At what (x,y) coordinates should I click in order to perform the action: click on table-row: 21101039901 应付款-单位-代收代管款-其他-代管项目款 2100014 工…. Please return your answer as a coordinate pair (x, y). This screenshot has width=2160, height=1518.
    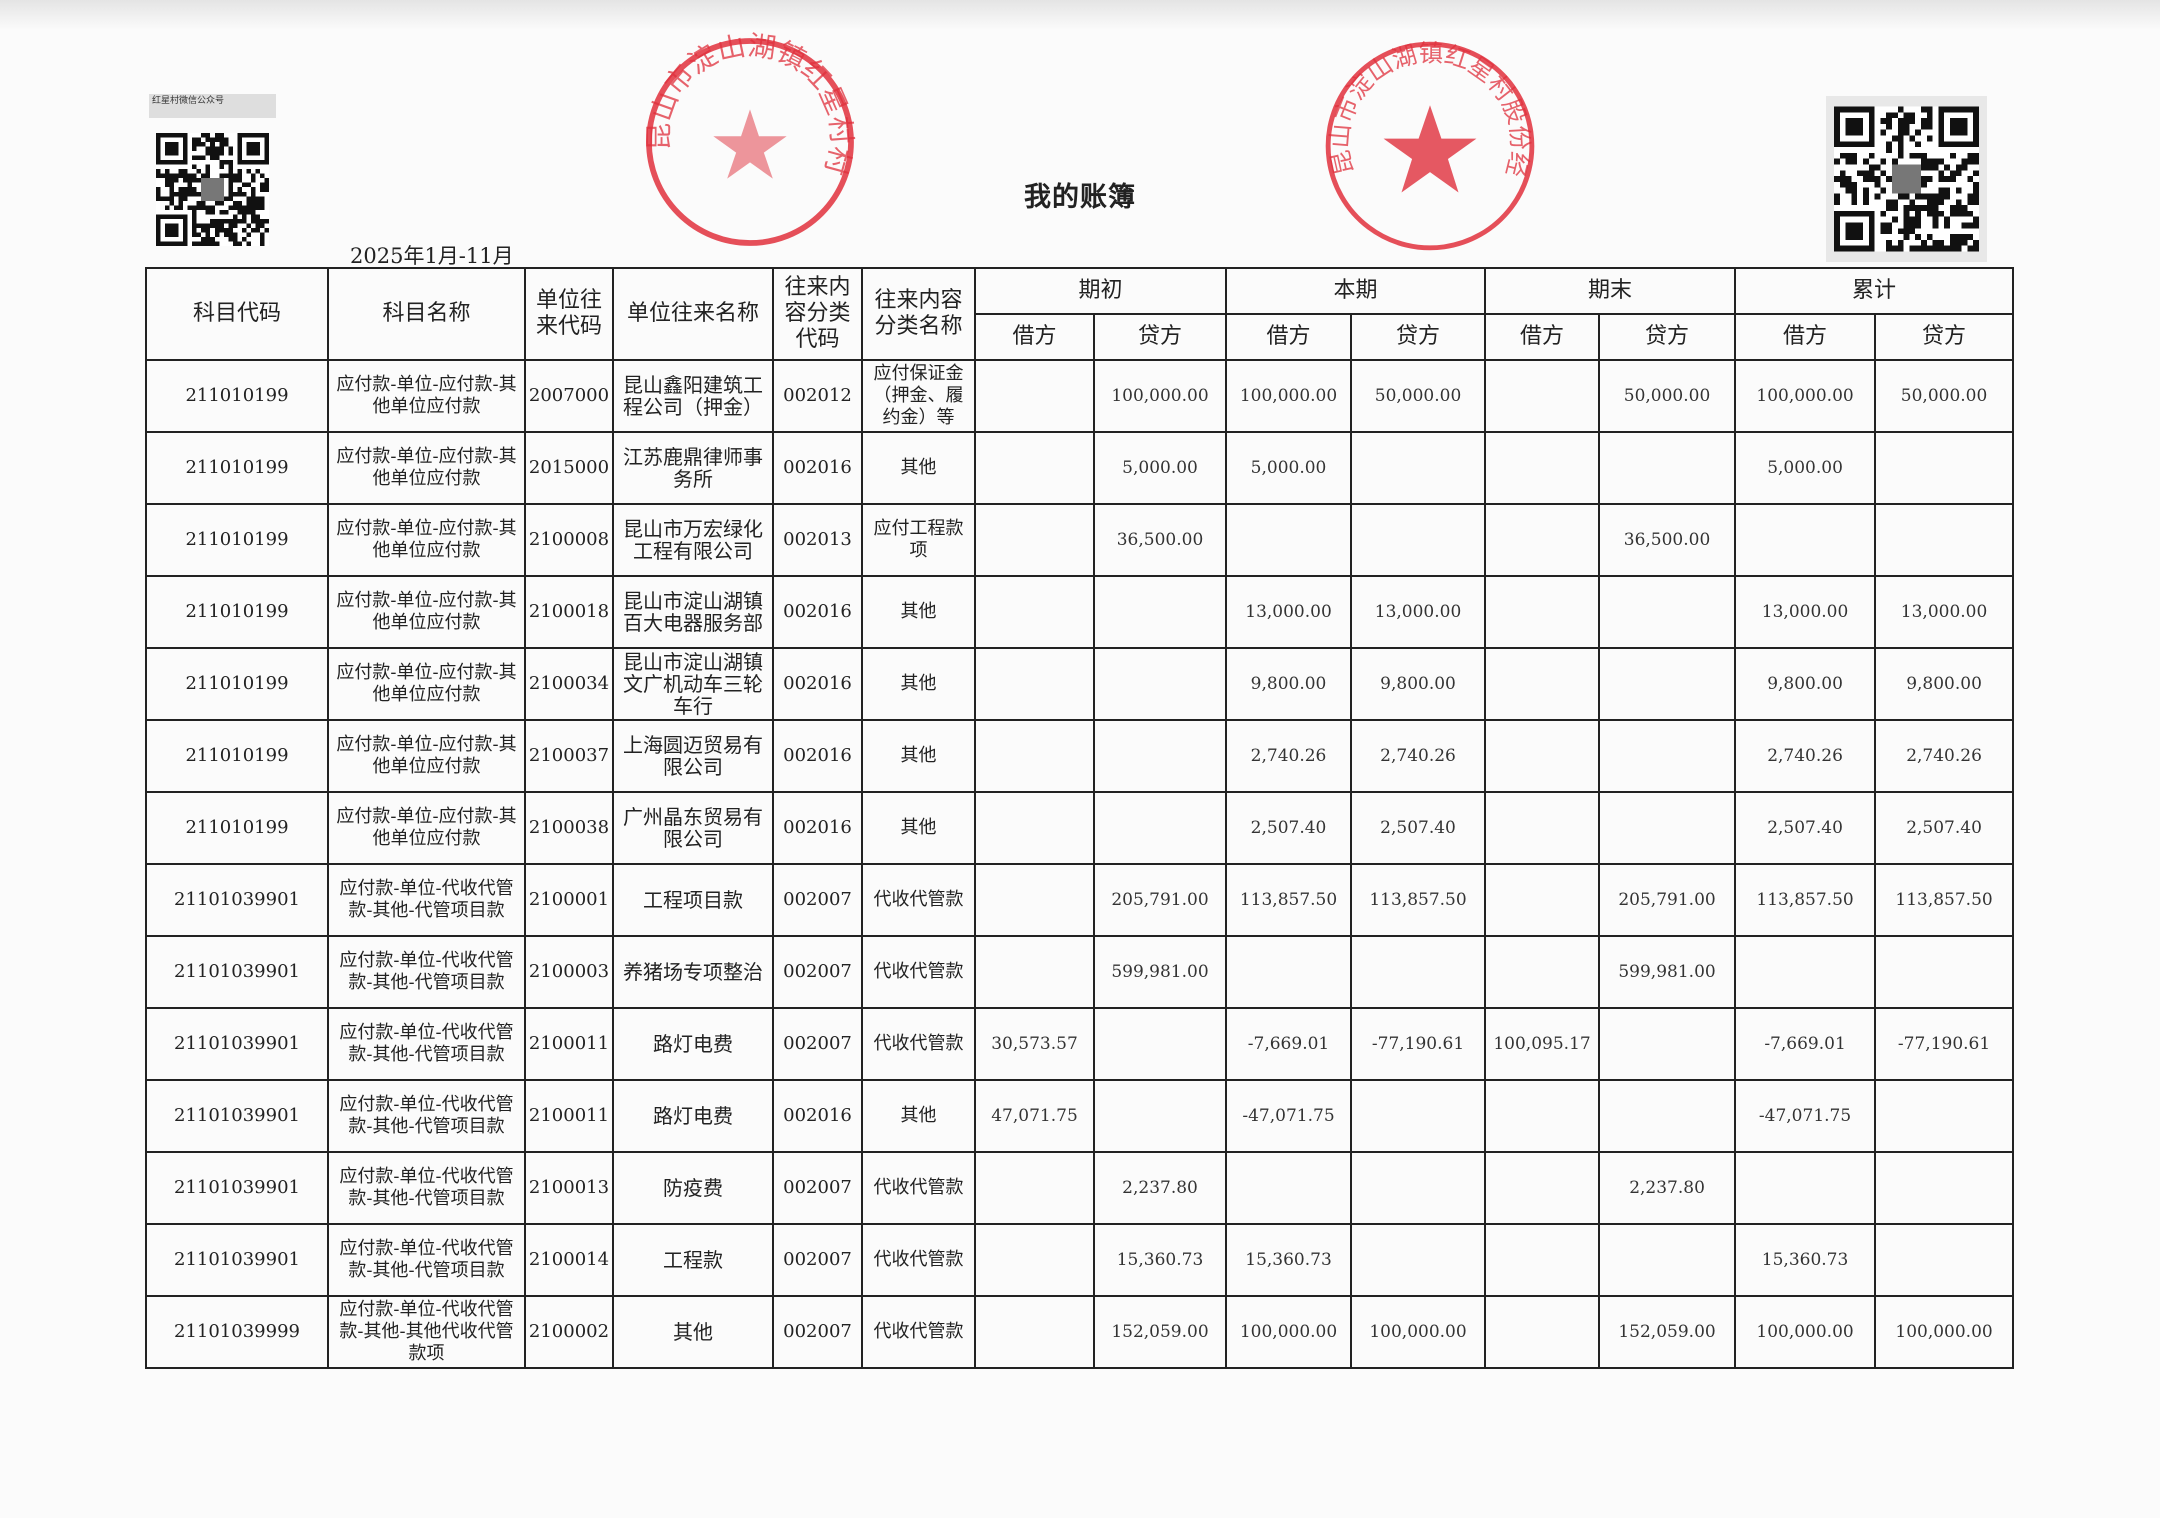
    Looking at the image, I should click on (1080, 1260).